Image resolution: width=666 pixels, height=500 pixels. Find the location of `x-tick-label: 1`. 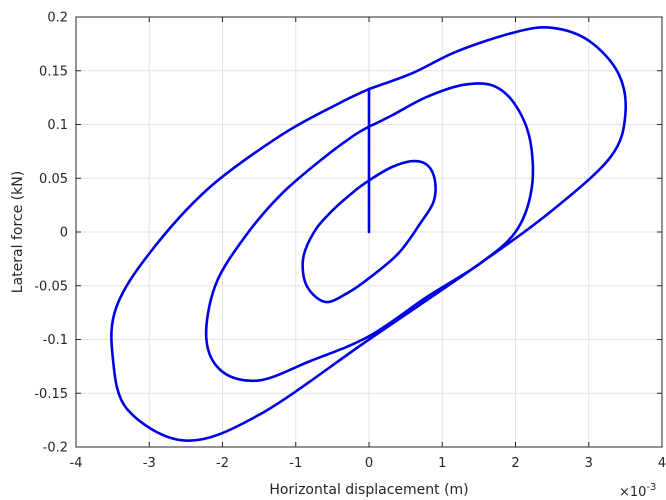

x-tick-label: 1 is located at coordinates (442, 463).